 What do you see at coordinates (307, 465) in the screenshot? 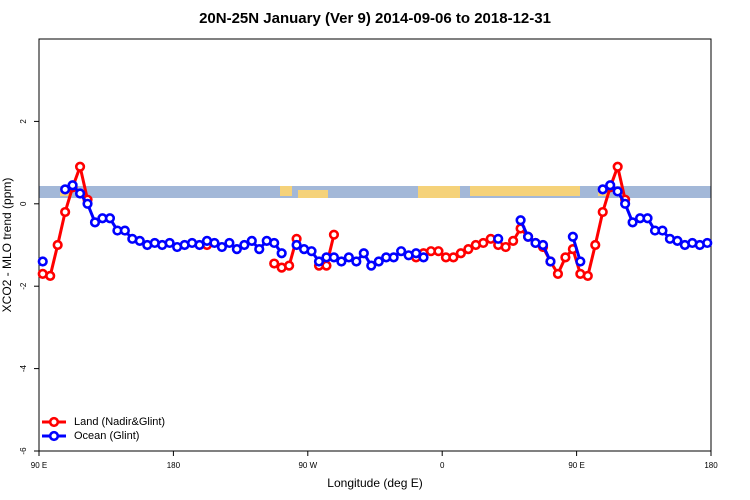
I see `x-tick-label: 90 W` at bounding box center [307, 465].